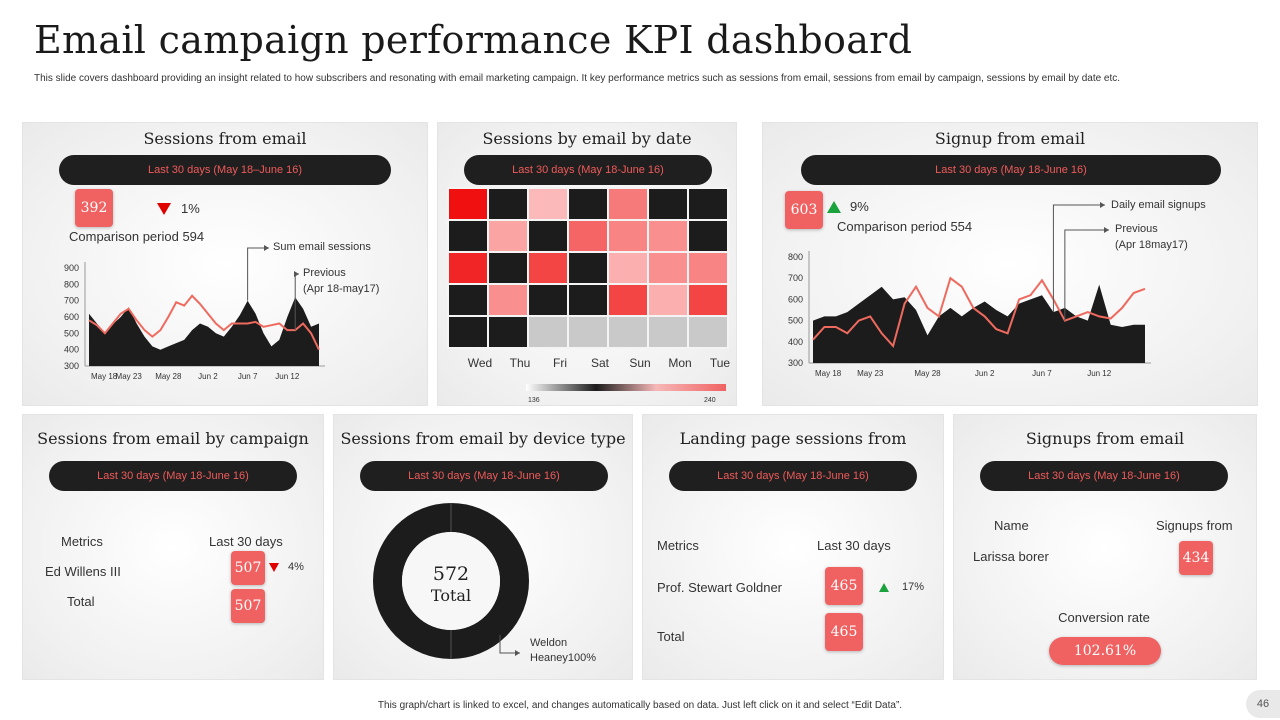  I want to click on signup-callout-prev-range: (Apr 18may17), so click(1151, 245).